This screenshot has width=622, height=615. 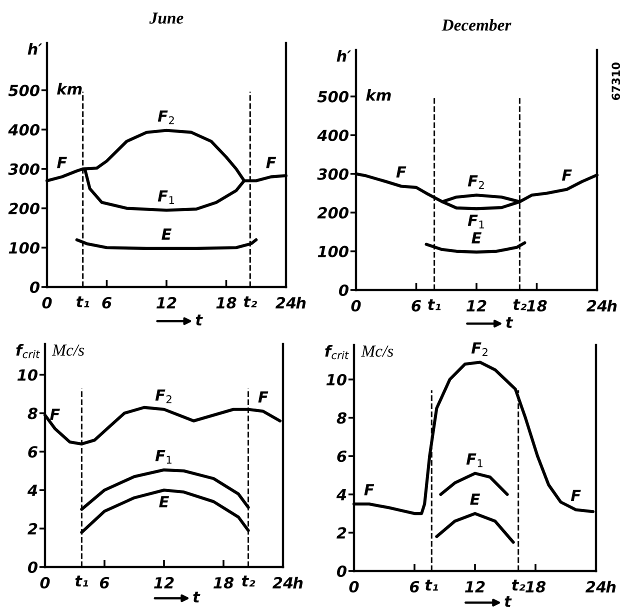 What do you see at coordinates (477, 24) in the screenshot?
I see `chart-title: December` at bounding box center [477, 24].